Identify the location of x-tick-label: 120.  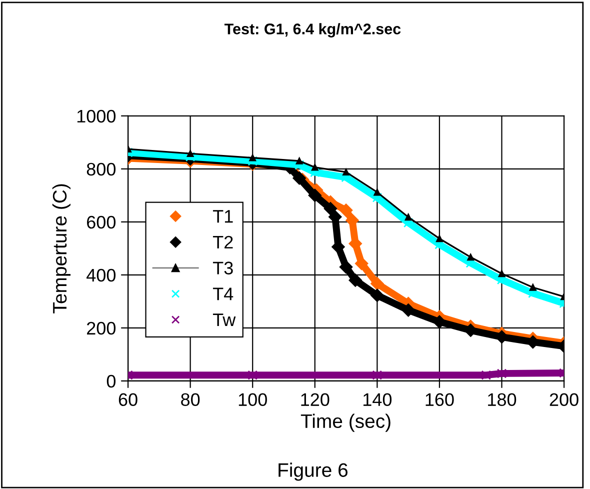
(315, 399).